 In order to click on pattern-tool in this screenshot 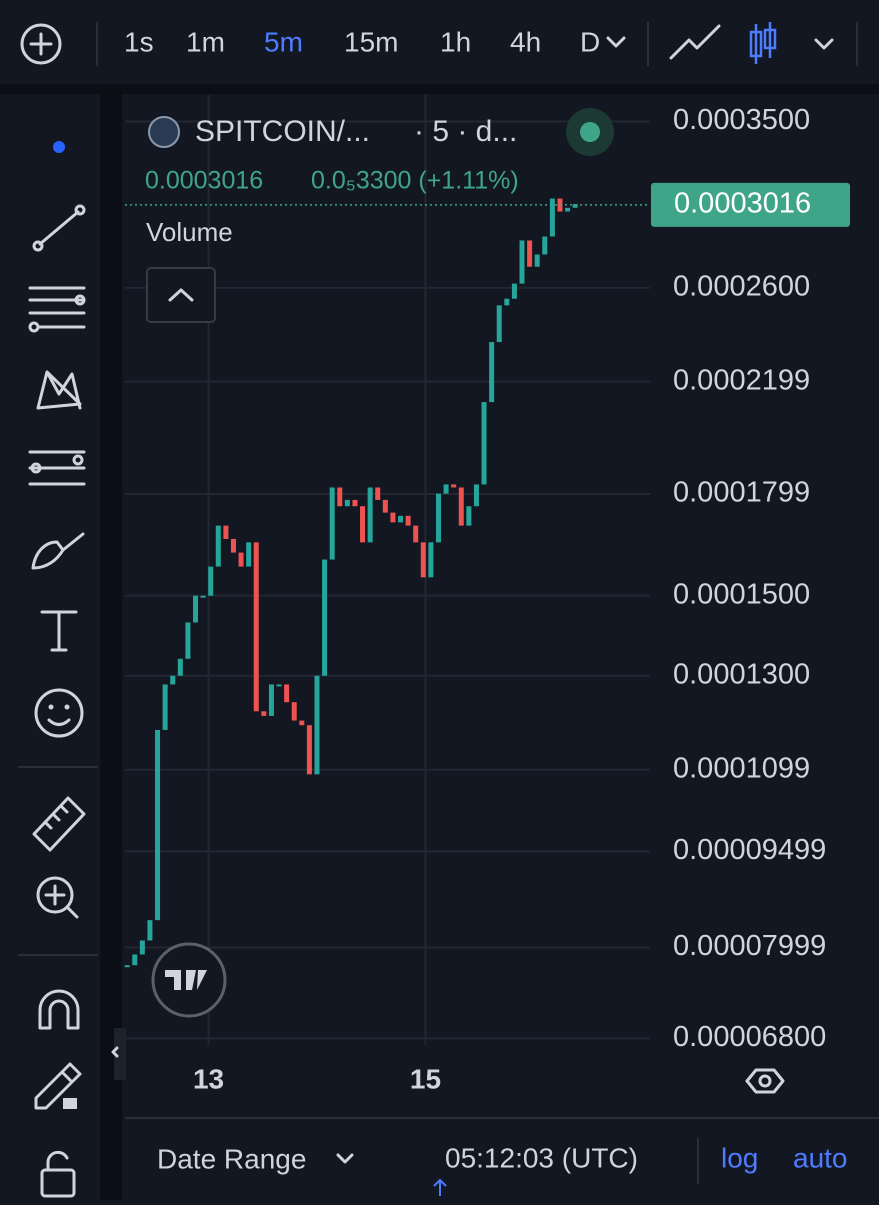, I will do `click(59, 390)`.